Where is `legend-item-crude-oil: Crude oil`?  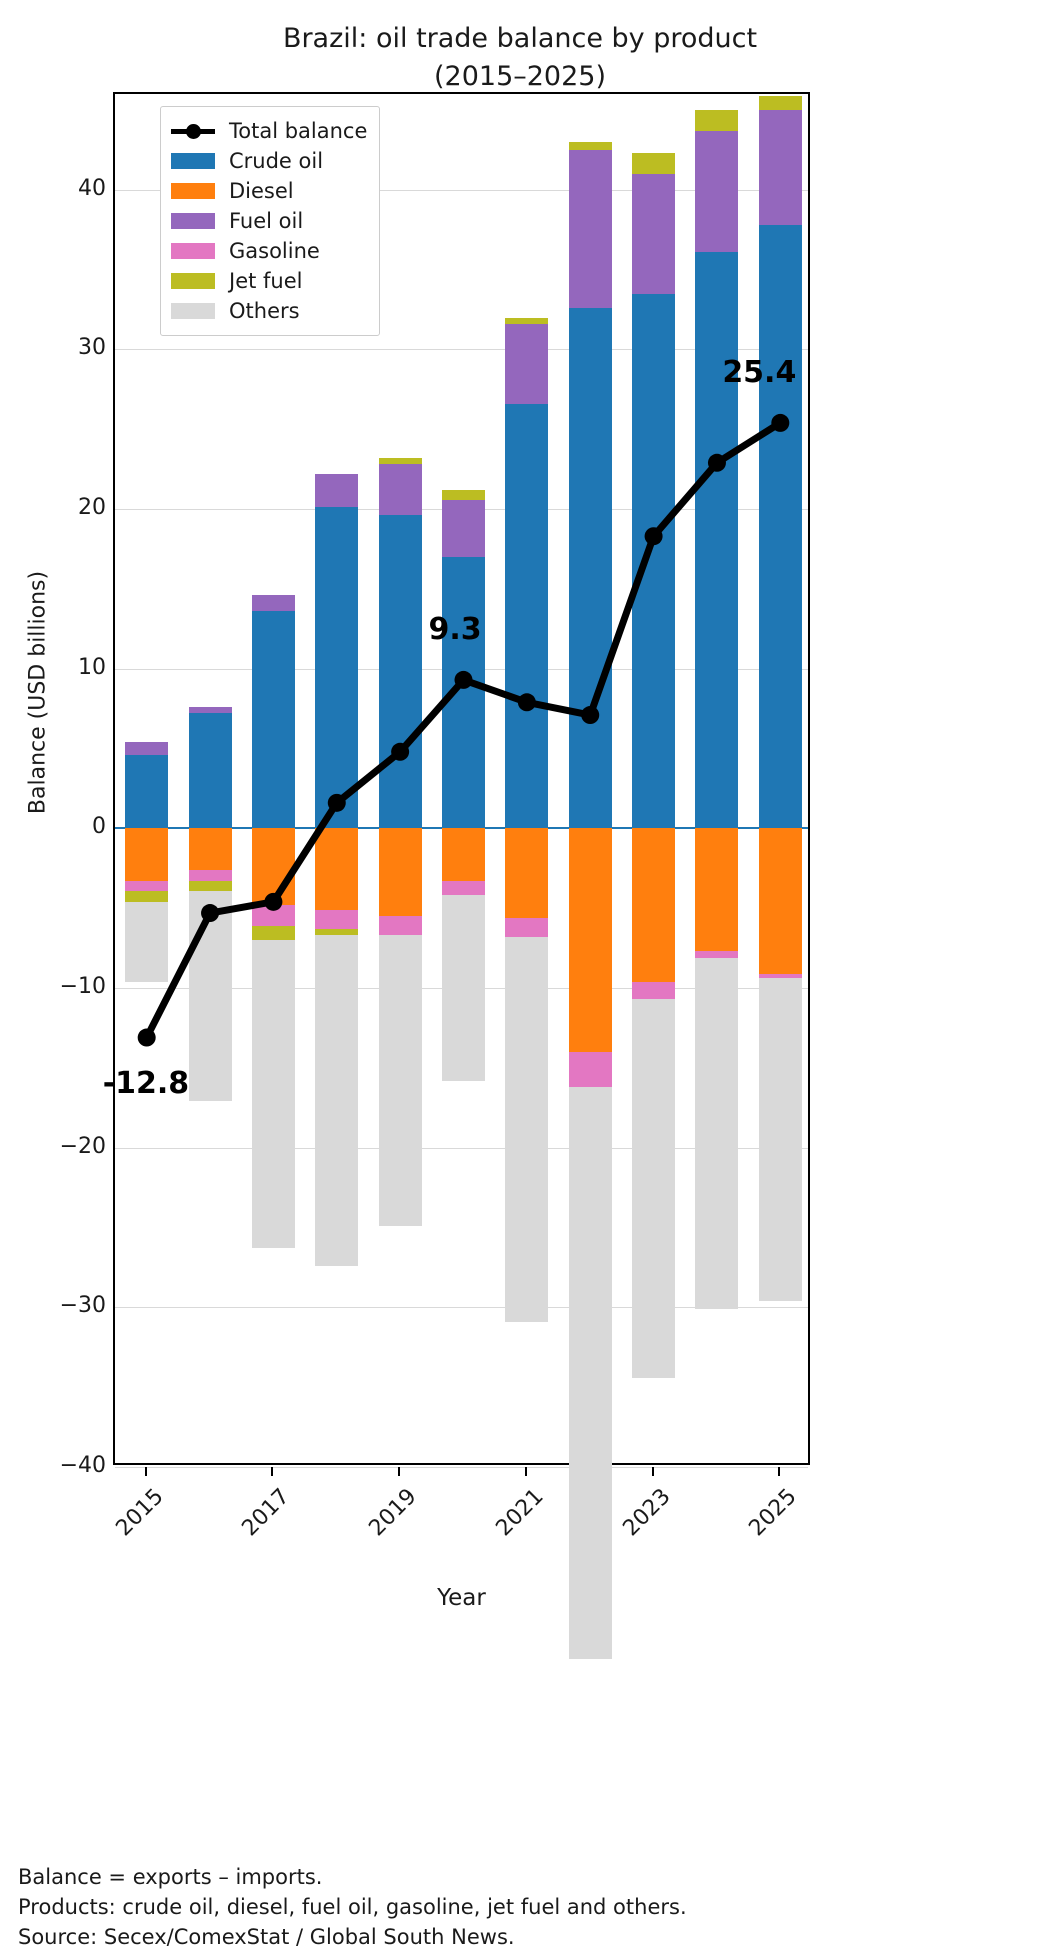 legend-item-crude-oil: Crude oil is located at coordinates (269, 161).